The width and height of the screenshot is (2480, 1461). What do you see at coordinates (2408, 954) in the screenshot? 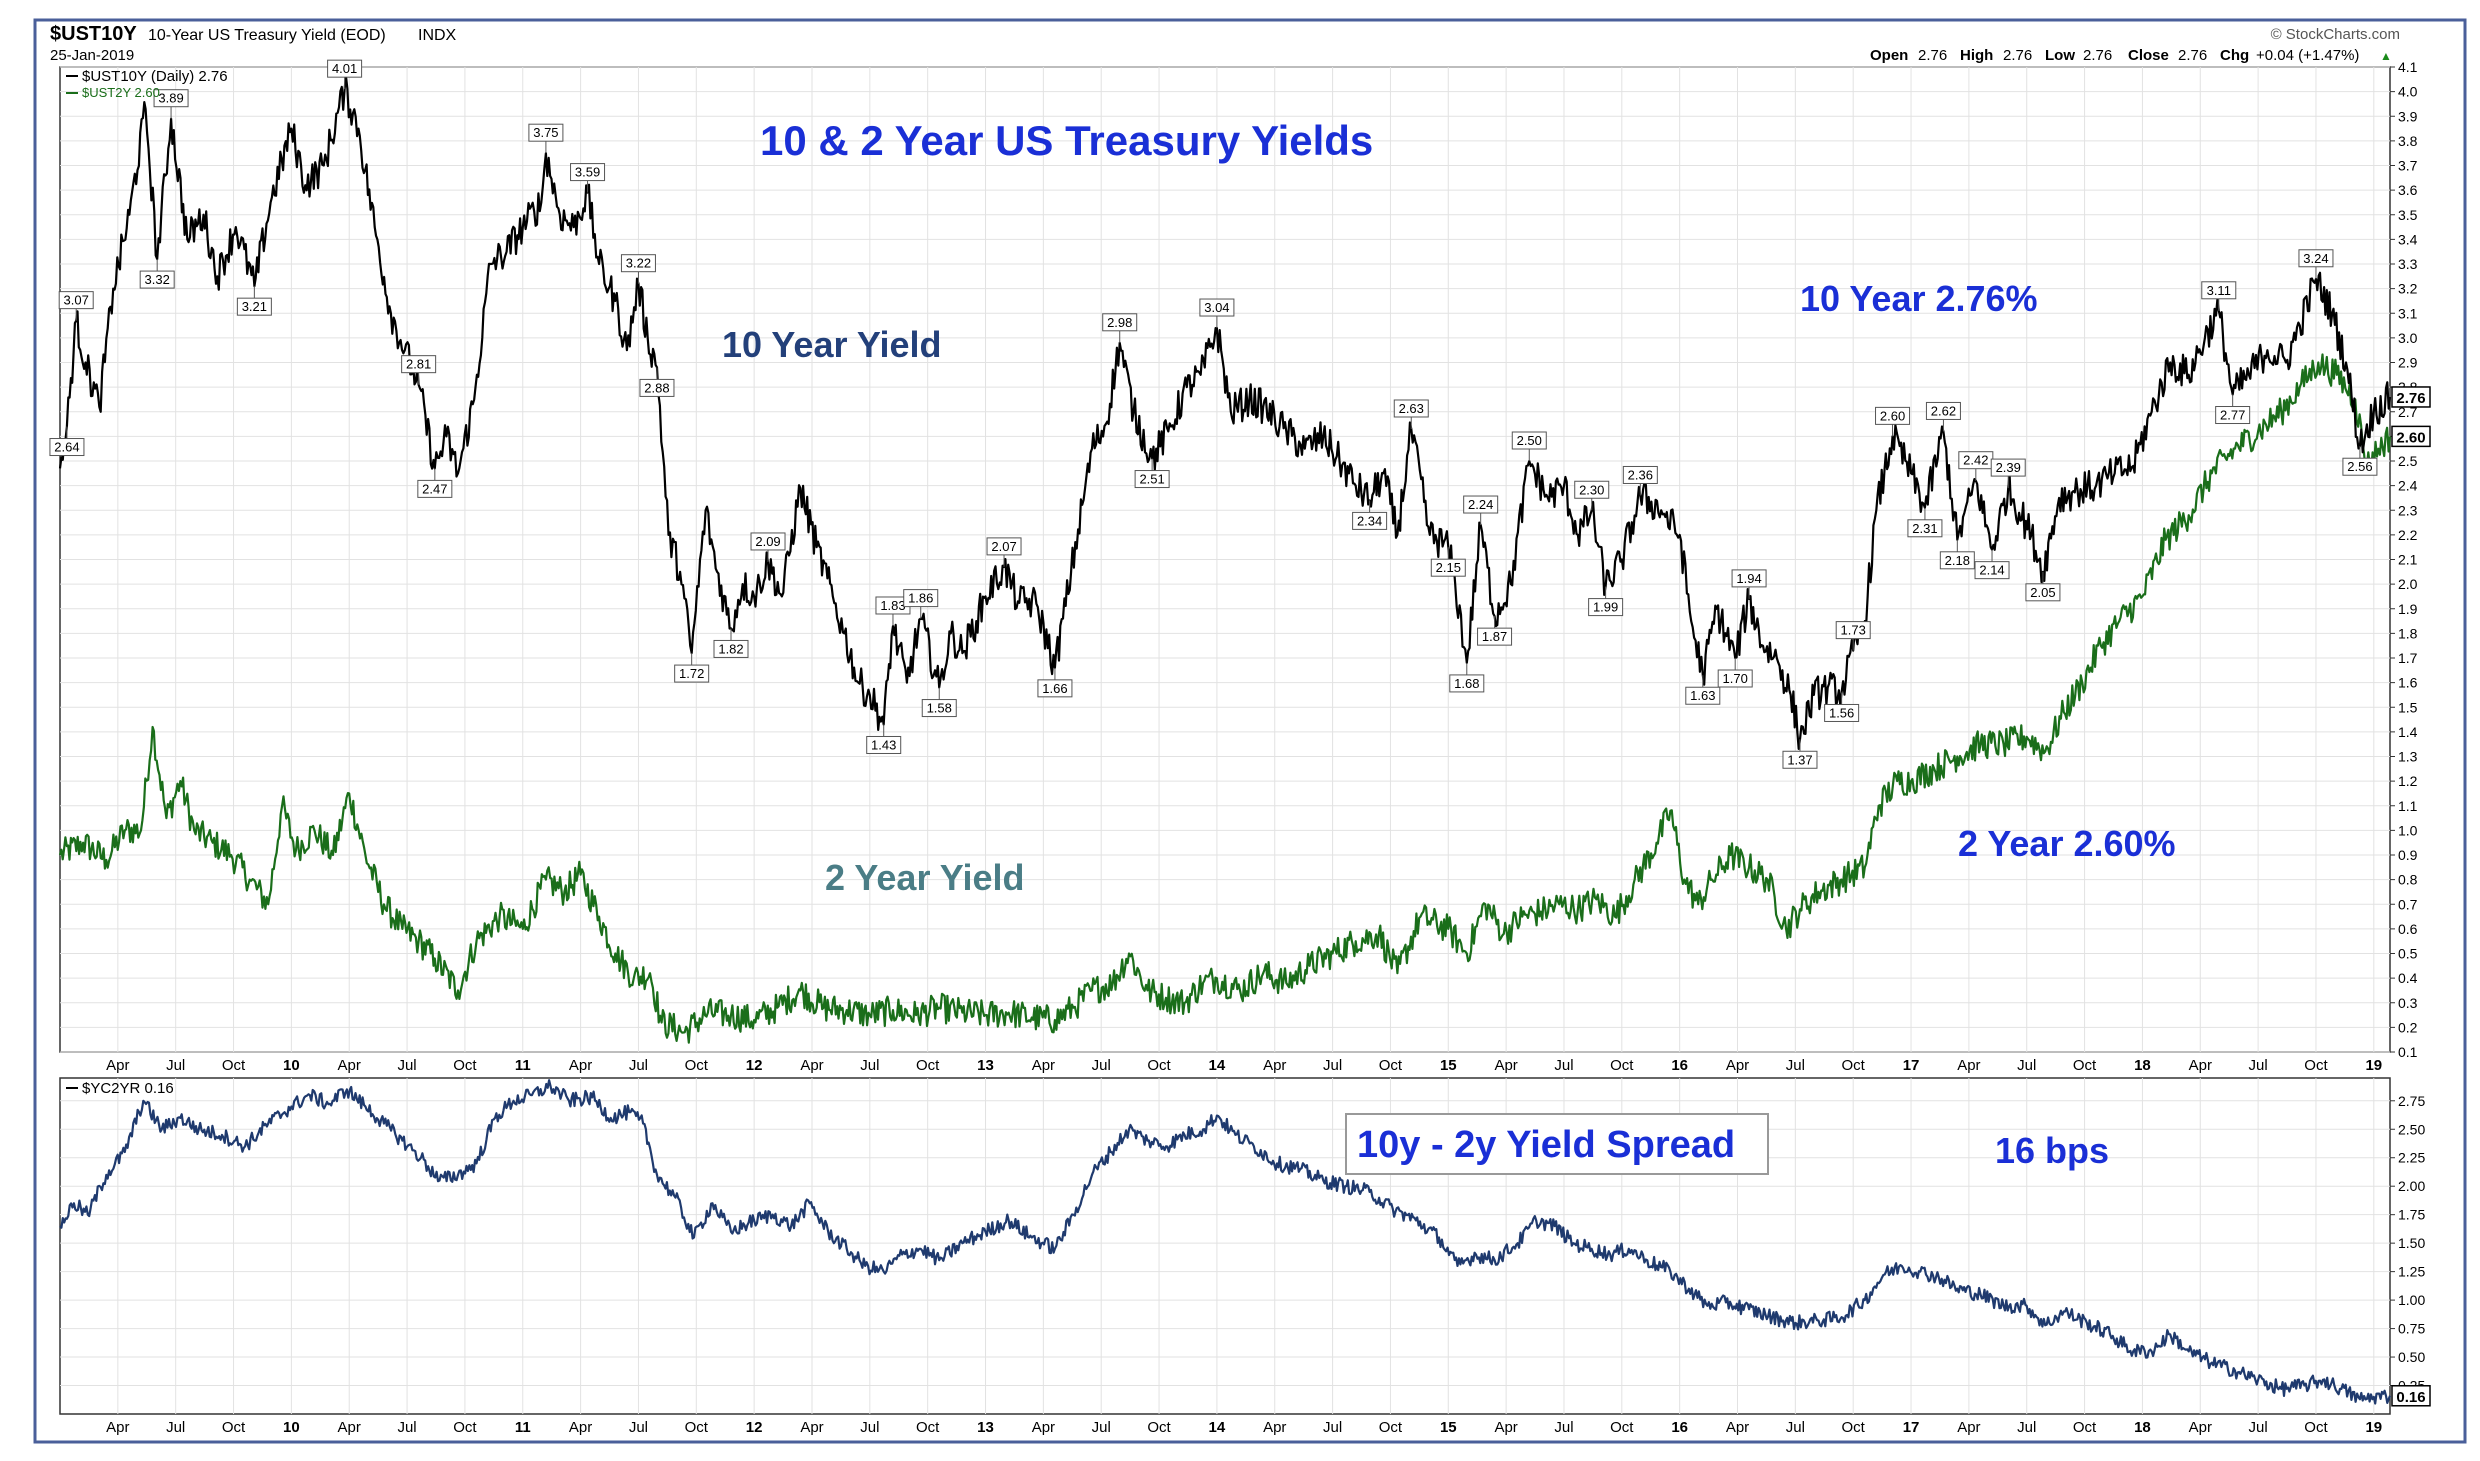
I see `main-y-tick-label: 0.5` at bounding box center [2408, 954].